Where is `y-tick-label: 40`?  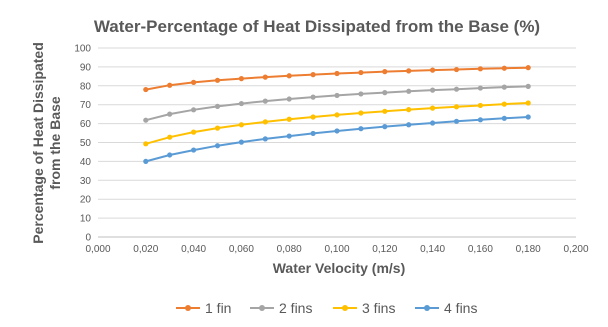
y-tick-label: 40 is located at coordinates (86, 162).